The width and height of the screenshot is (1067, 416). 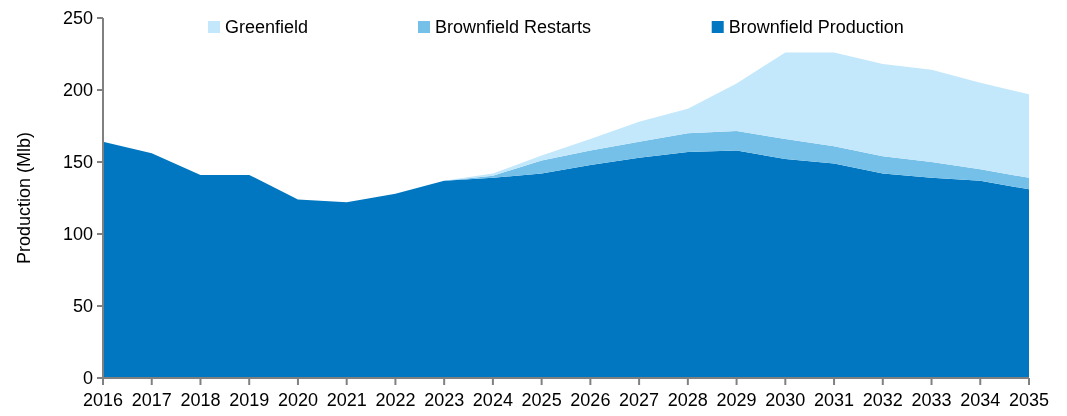 I want to click on y-tick-label: 50, so click(x=82, y=306).